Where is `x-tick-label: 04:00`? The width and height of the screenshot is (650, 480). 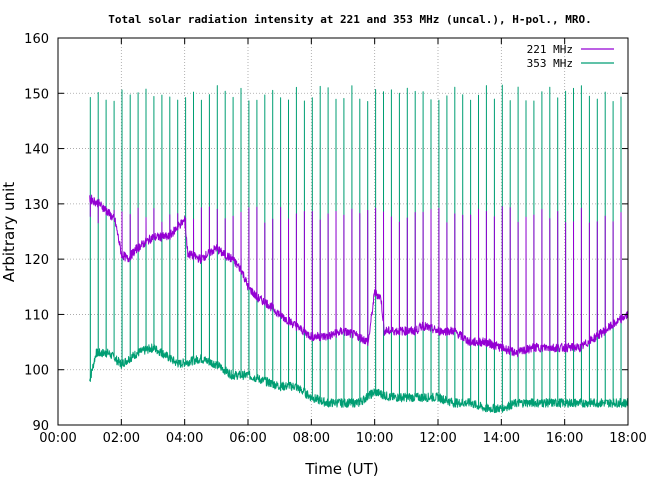
x-tick-label: 04:00 is located at coordinates (184, 438).